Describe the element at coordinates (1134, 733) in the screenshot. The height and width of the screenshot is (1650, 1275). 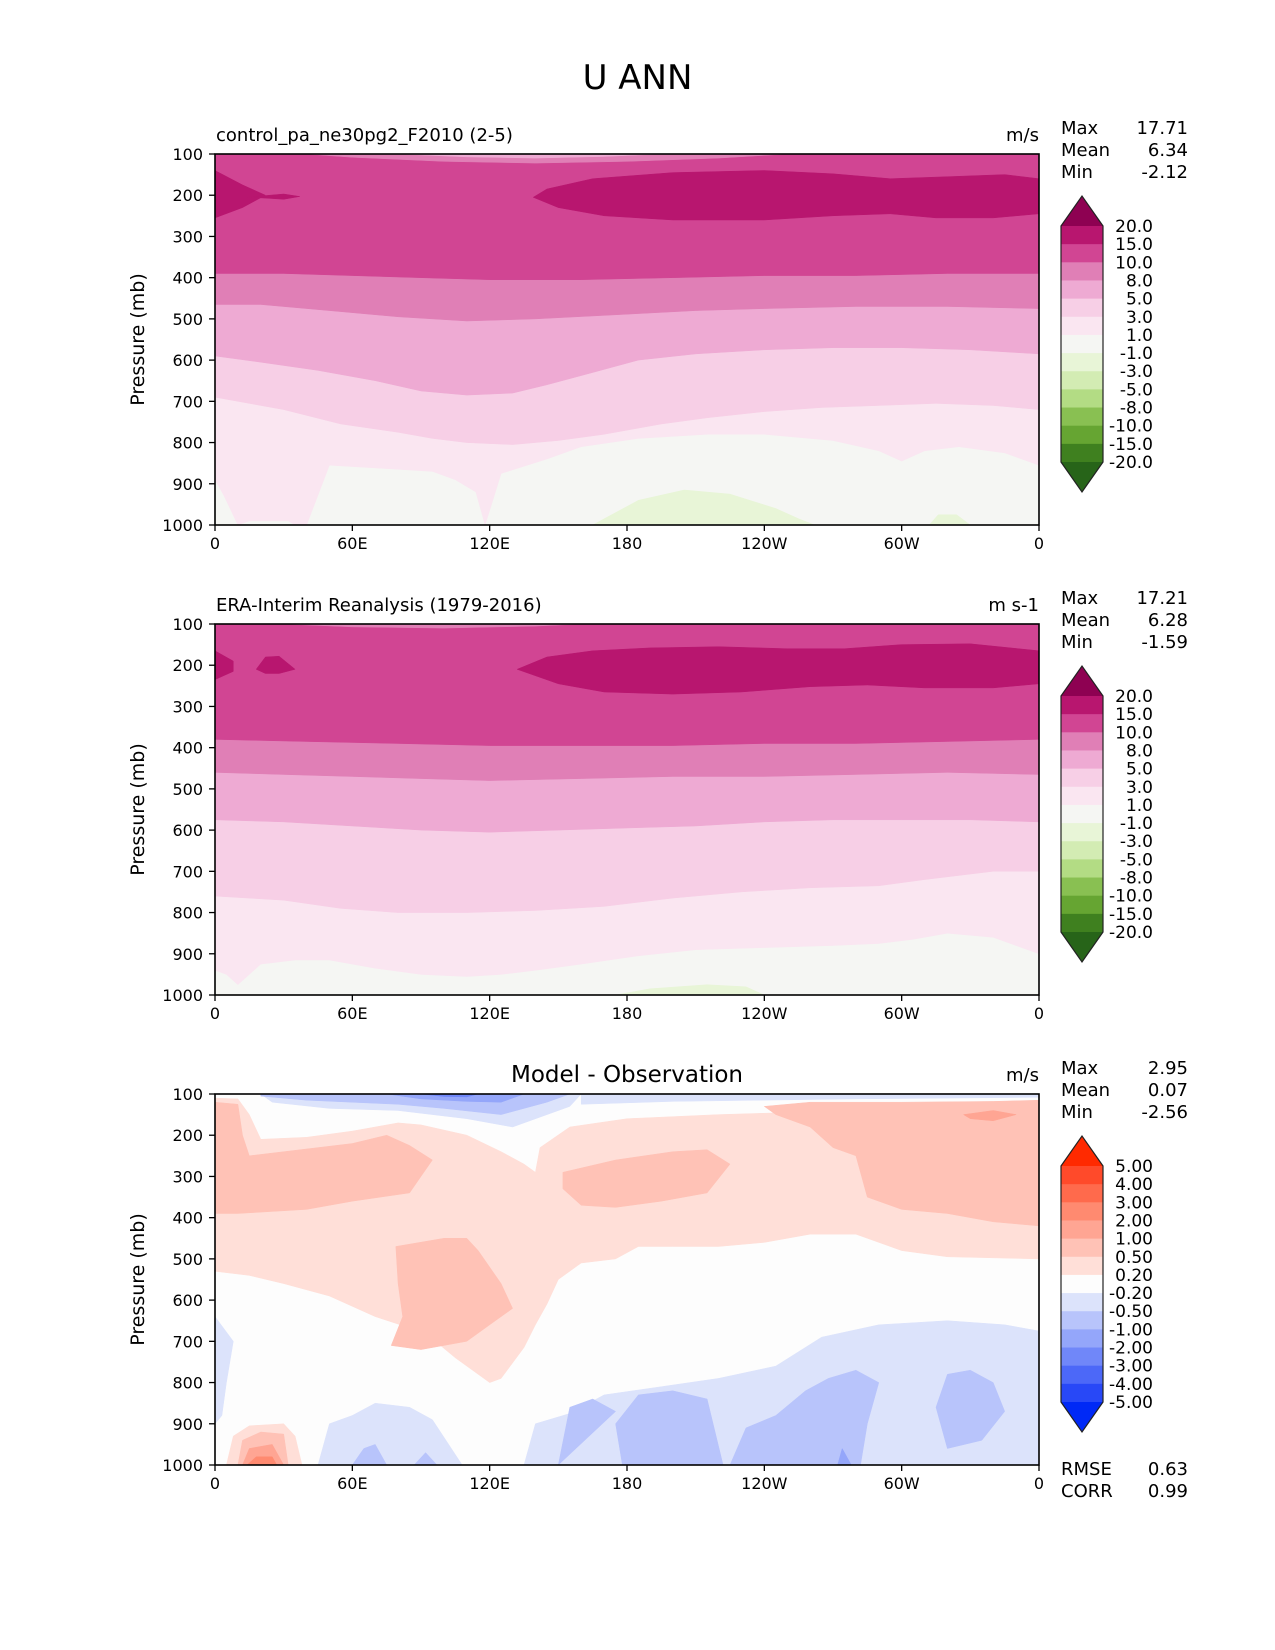
I see `colorbar-tick-label: 10.0` at that location.